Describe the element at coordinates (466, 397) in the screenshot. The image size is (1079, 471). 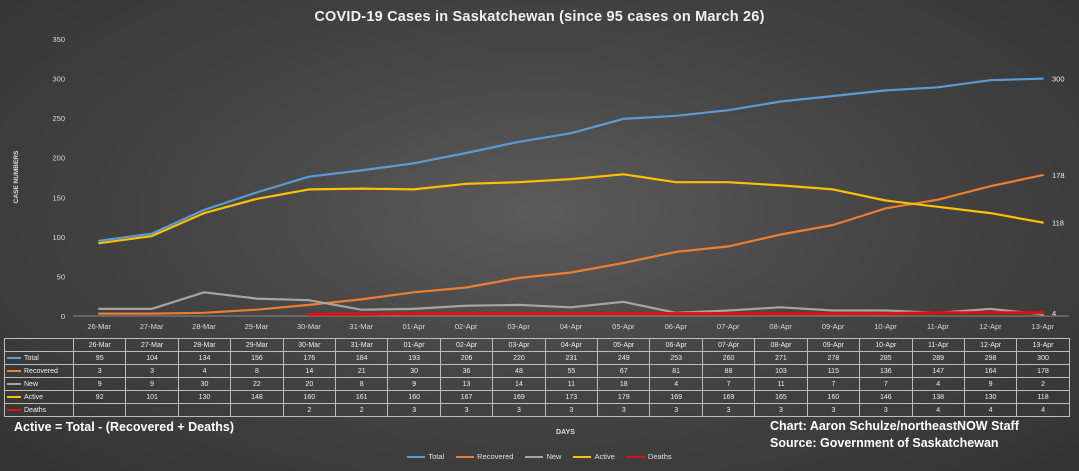
I see `table-value-cell: 167` at that location.